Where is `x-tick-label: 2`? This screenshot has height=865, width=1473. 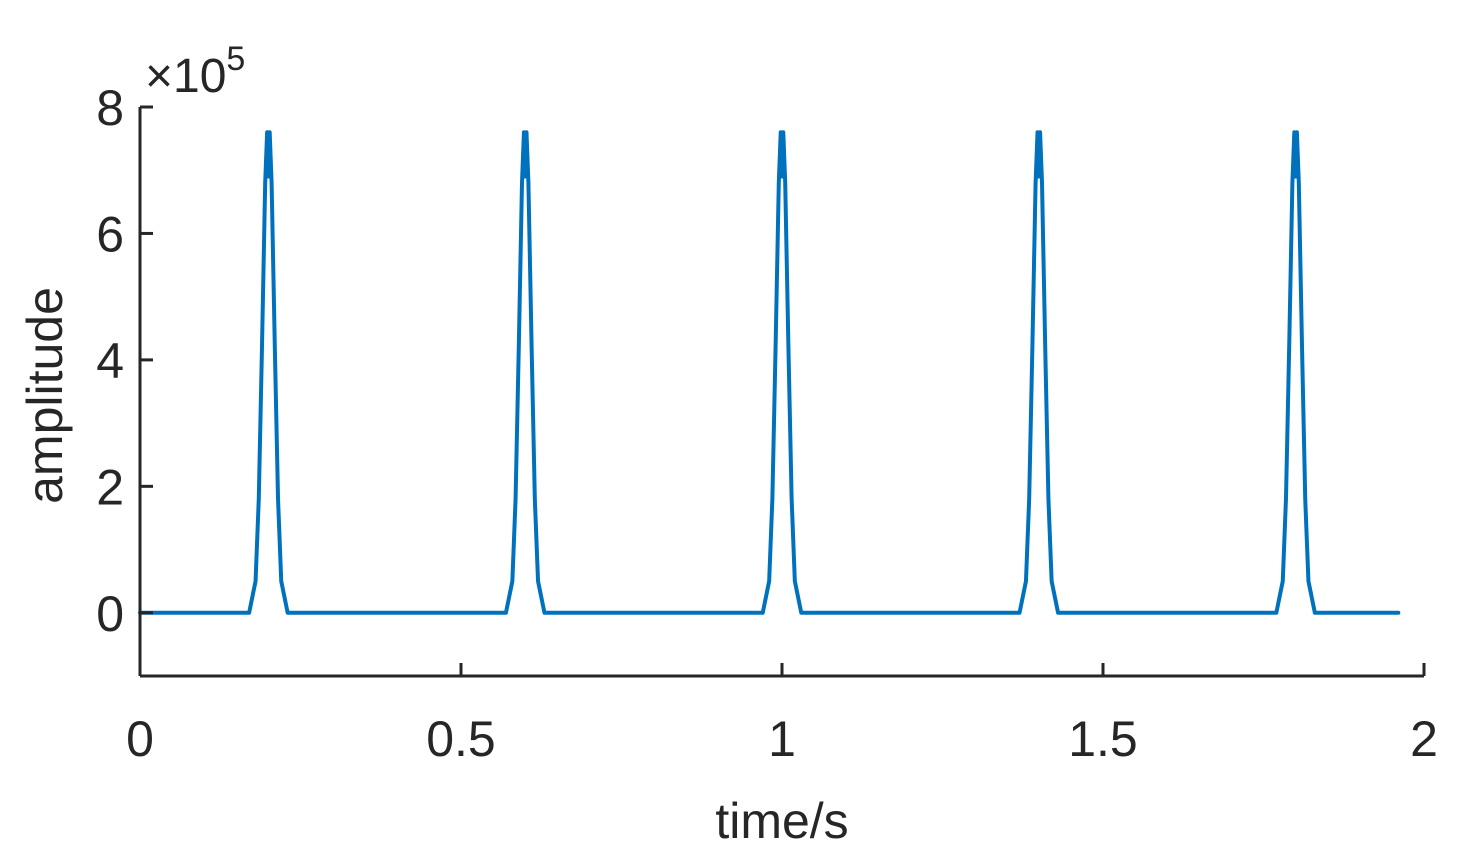 x-tick-label: 2 is located at coordinates (1424, 739).